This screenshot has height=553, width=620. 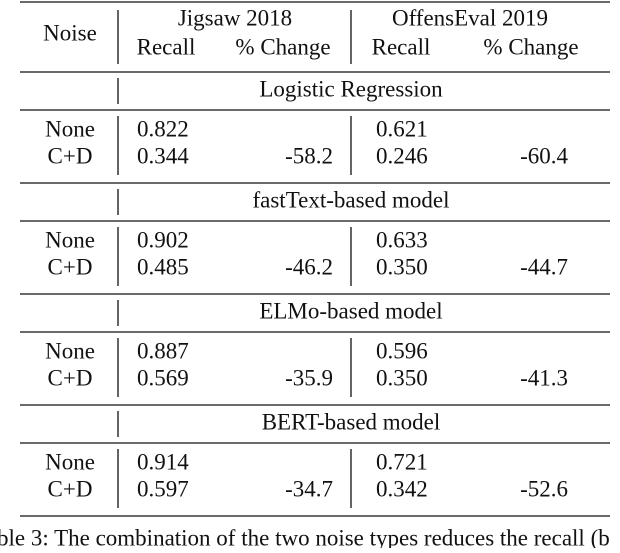 What do you see at coordinates (544, 488) in the screenshot?
I see `cell: -52.6` at bounding box center [544, 488].